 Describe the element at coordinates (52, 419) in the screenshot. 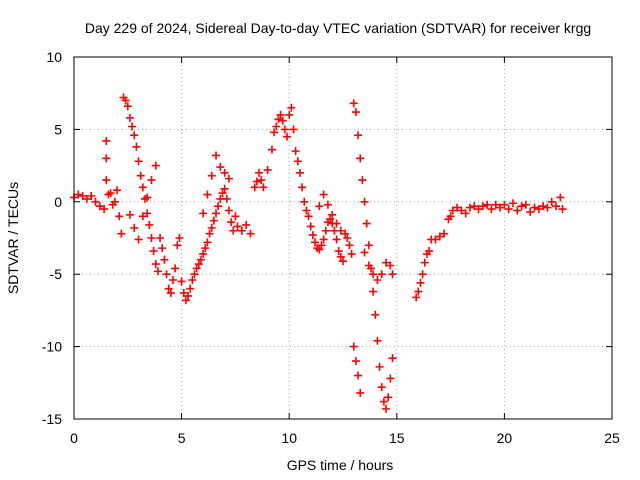

I see `y-tick-label: -15` at that location.